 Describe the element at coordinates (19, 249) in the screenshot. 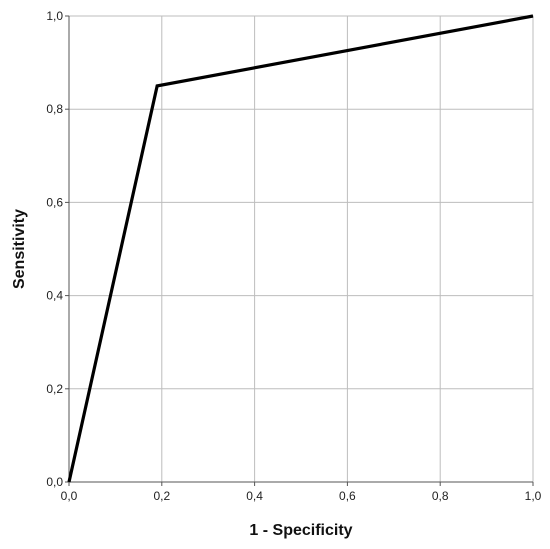

I see `y-axis-title: Sensitivity` at that location.